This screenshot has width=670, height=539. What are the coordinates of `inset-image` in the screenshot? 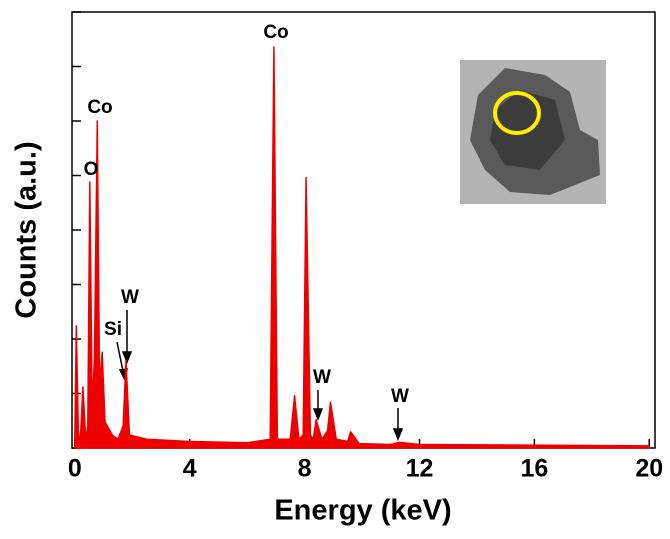 It's located at (533, 132).